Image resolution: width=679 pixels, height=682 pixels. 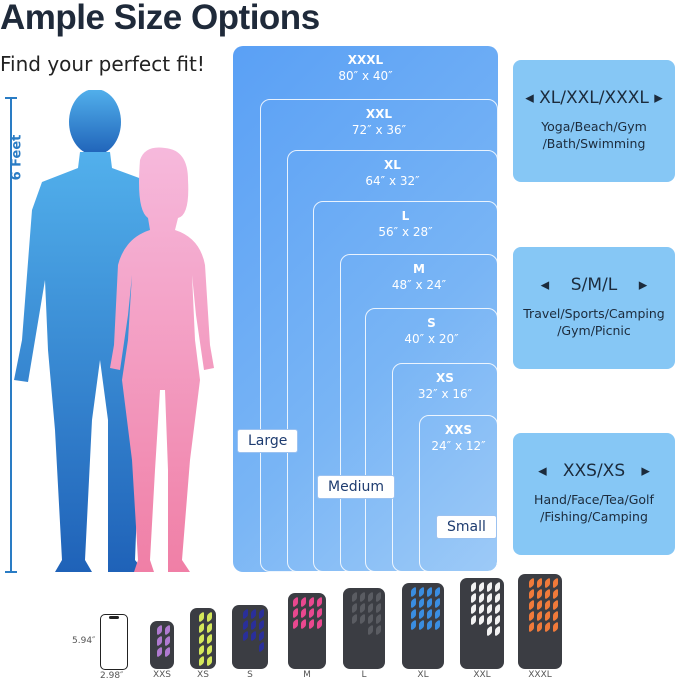 I want to click on height-line, so click(x=11, y=335).